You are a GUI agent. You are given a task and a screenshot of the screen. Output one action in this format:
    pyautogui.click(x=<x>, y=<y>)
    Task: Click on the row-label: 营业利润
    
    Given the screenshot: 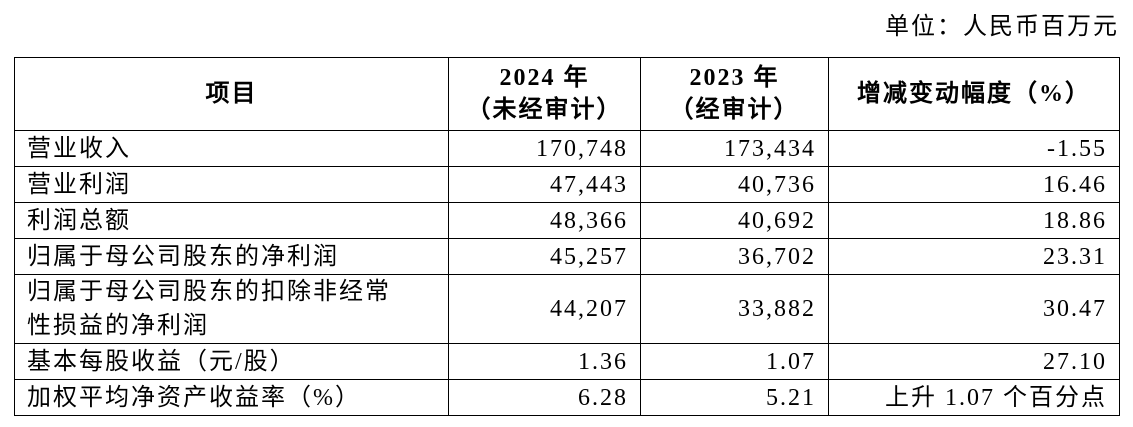 What is the action you would take?
    pyautogui.click(x=231, y=184)
    